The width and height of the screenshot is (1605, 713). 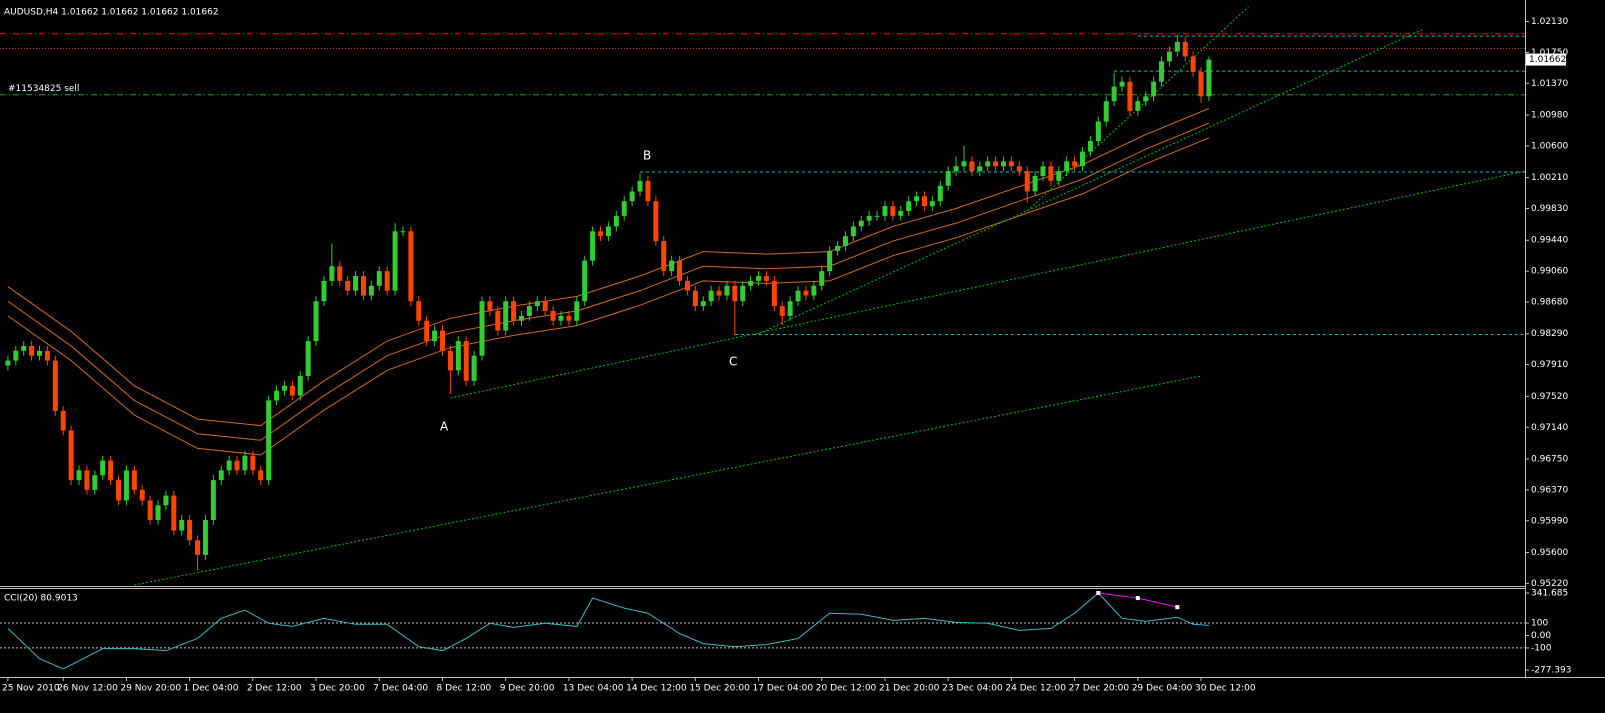 What do you see at coordinates (337, 689) in the screenshot?
I see `x-tick-label: 3 Dec 20:00` at bounding box center [337, 689].